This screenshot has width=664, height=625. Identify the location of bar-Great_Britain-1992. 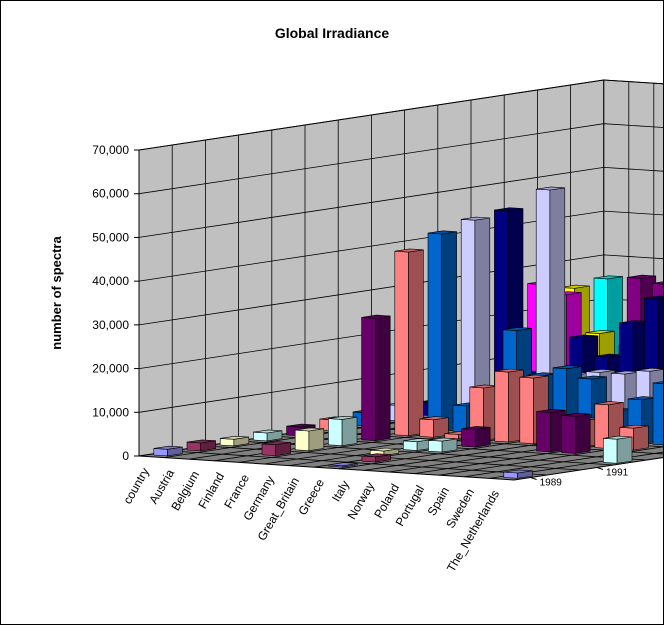
(418, 444).